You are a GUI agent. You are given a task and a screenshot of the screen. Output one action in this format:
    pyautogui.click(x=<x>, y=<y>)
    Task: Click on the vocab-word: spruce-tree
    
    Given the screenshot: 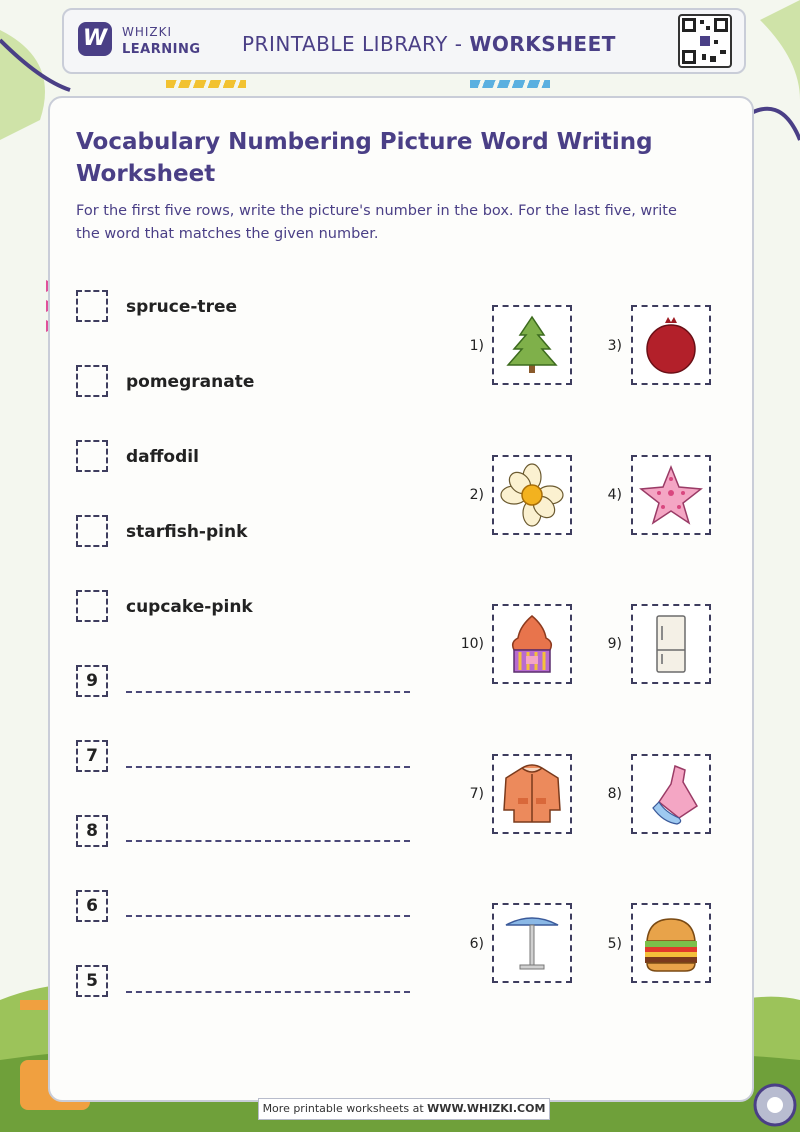 What is the action you would take?
    pyautogui.click(x=182, y=307)
    